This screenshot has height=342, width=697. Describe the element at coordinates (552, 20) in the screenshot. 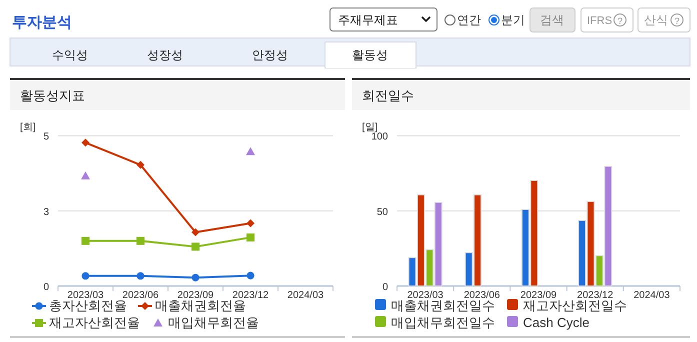

I see `text: 검색` at that location.